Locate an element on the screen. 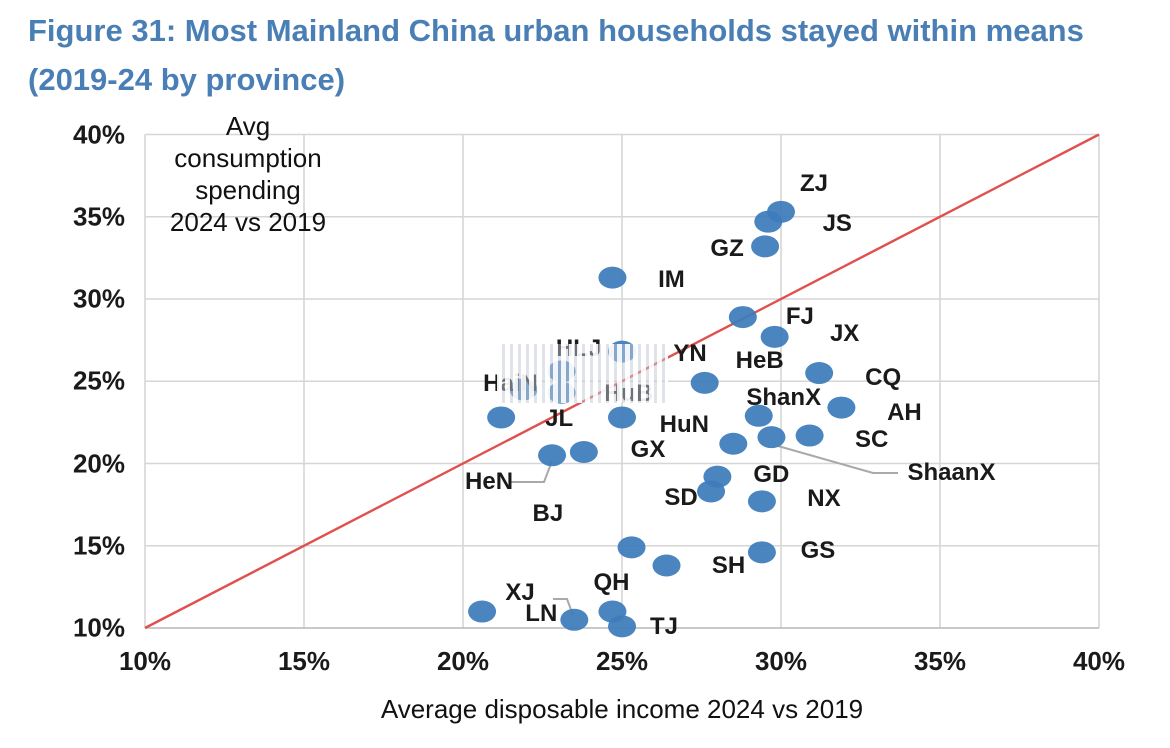 The image size is (1170, 748). point-label-CQ: CQ is located at coordinates (883, 378).